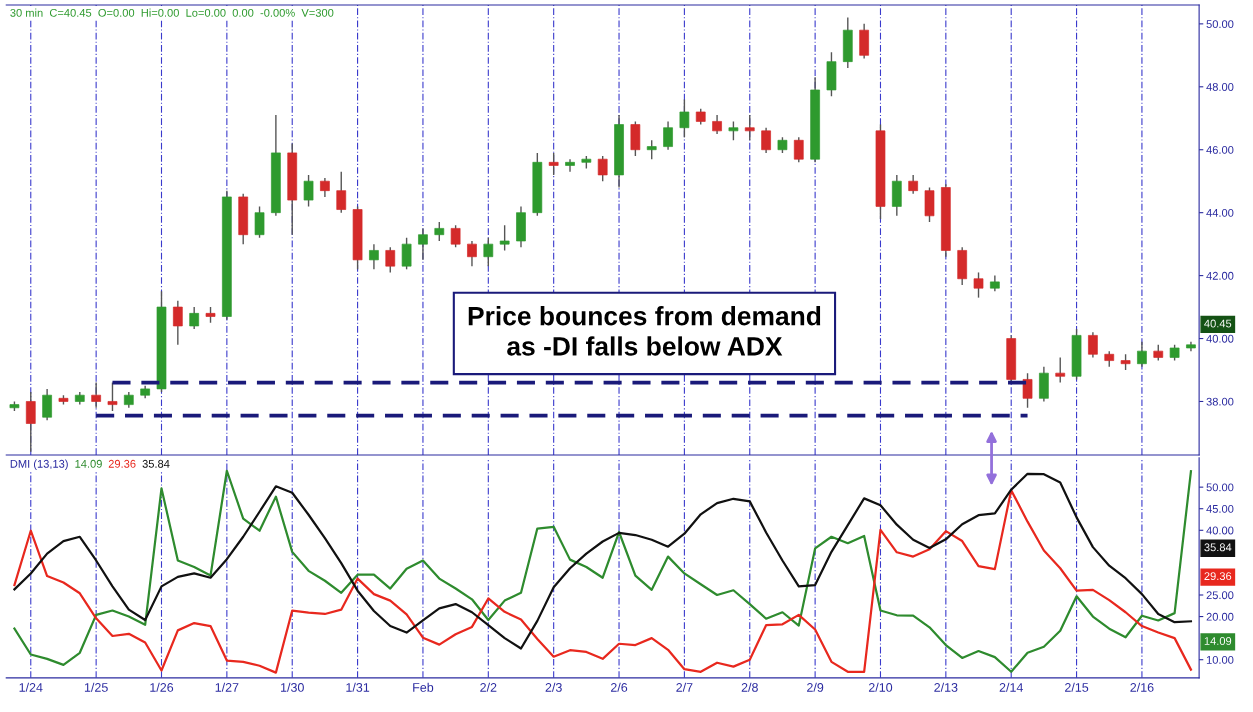 The height and width of the screenshot is (712, 1253). What do you see at coordinates (880, 687) in the screenshot?
I see `x-tick-label: 2/10` at bounding box center [880, 687].